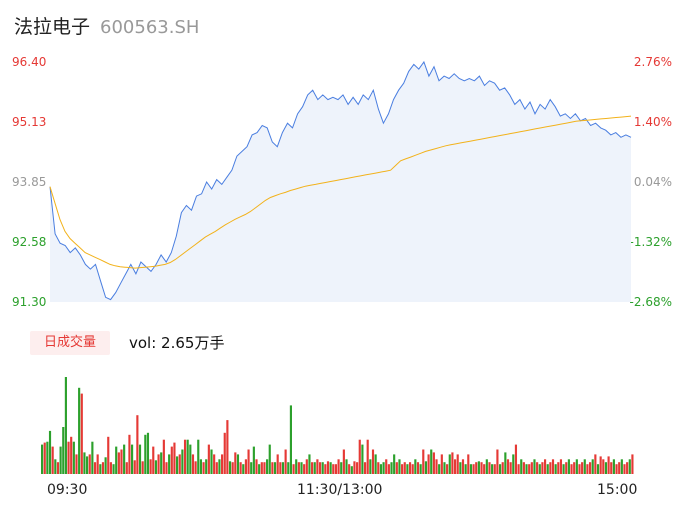 This screenshot has width=686, height=524. Describe the element at coordinates (29, 182) in the screenshot. I see `price-tick: 93.85` at that location.